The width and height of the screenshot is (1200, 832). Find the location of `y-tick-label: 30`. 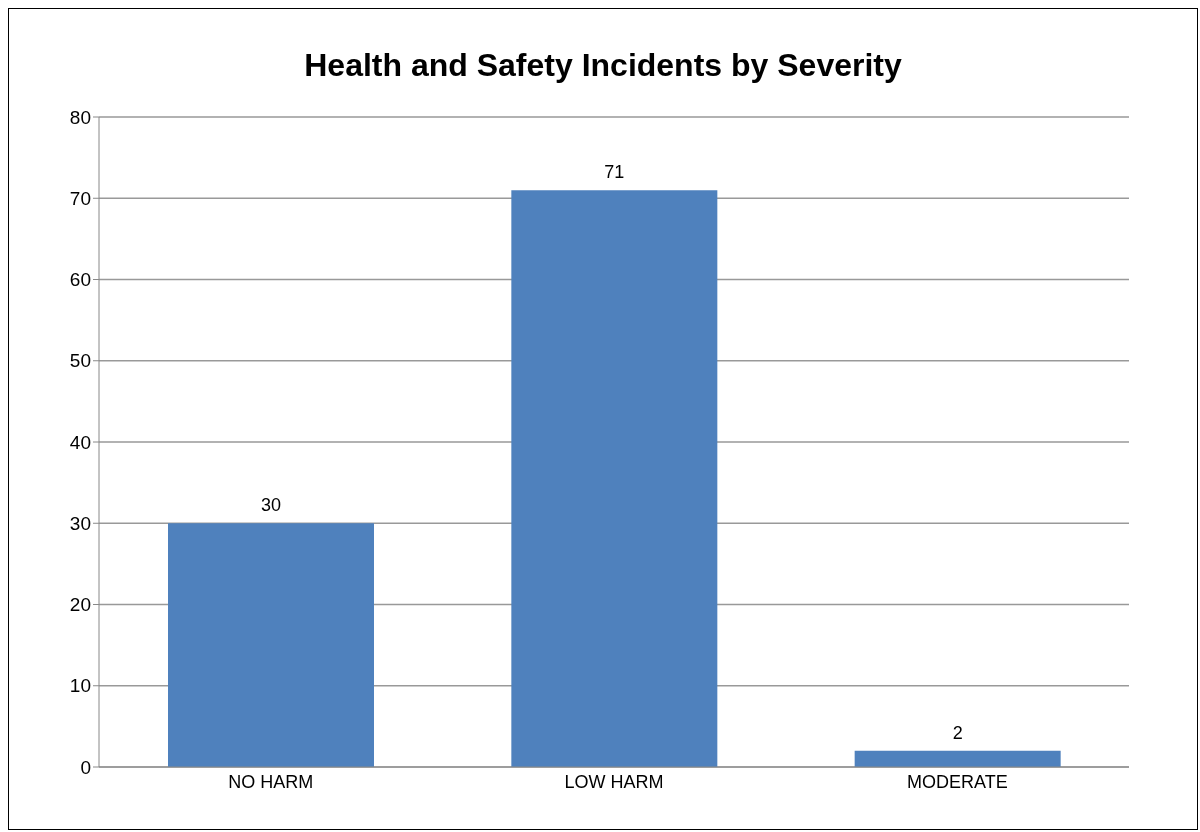

y-tick-label: 30 is located at coordinates (80, 523).